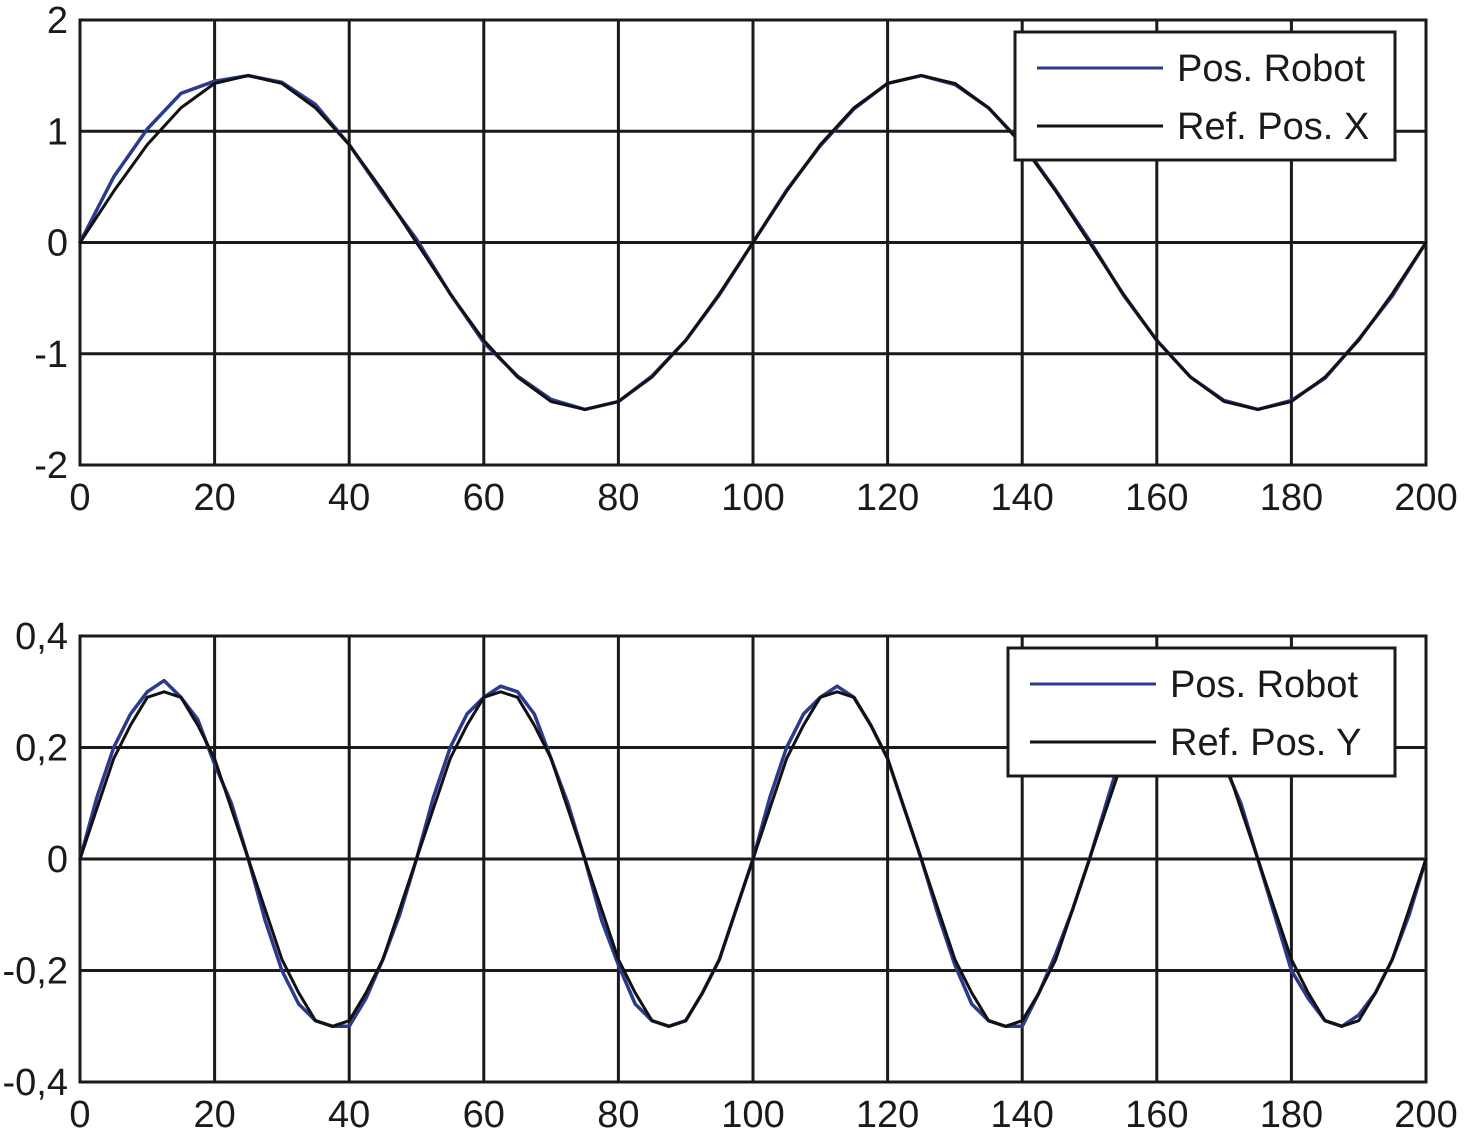 The height and width of the screenshot is (1143, 1465). What do you see at coordinates (41, 637) in the screenshot?
I see `y-tick-label: 0,4` at bounding box center [41, 637].